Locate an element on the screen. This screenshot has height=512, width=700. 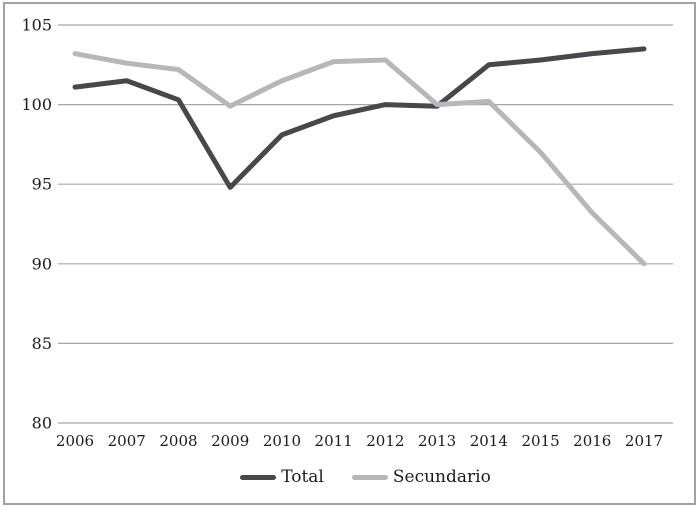
x-tick-label: 2008 is located at coordinates (178, 441).